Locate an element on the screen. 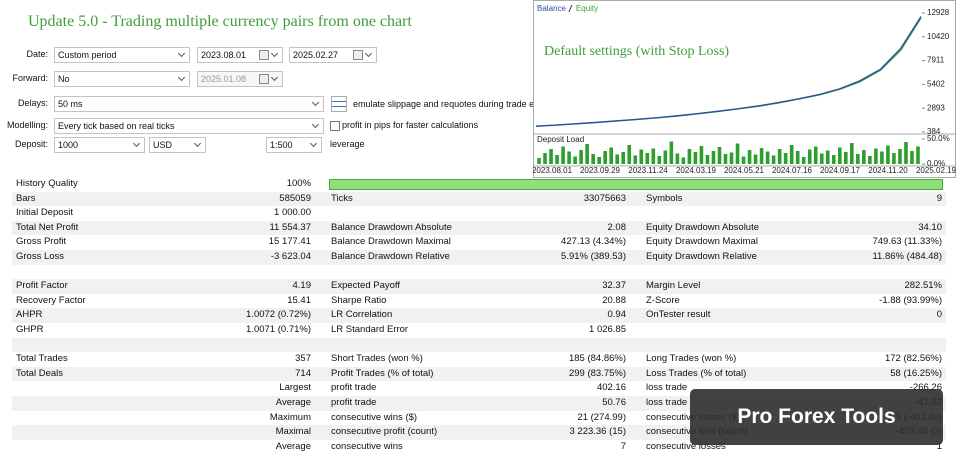 The image size is (960, 462). cell-label: loss trade is located at coordinates (667, 402).